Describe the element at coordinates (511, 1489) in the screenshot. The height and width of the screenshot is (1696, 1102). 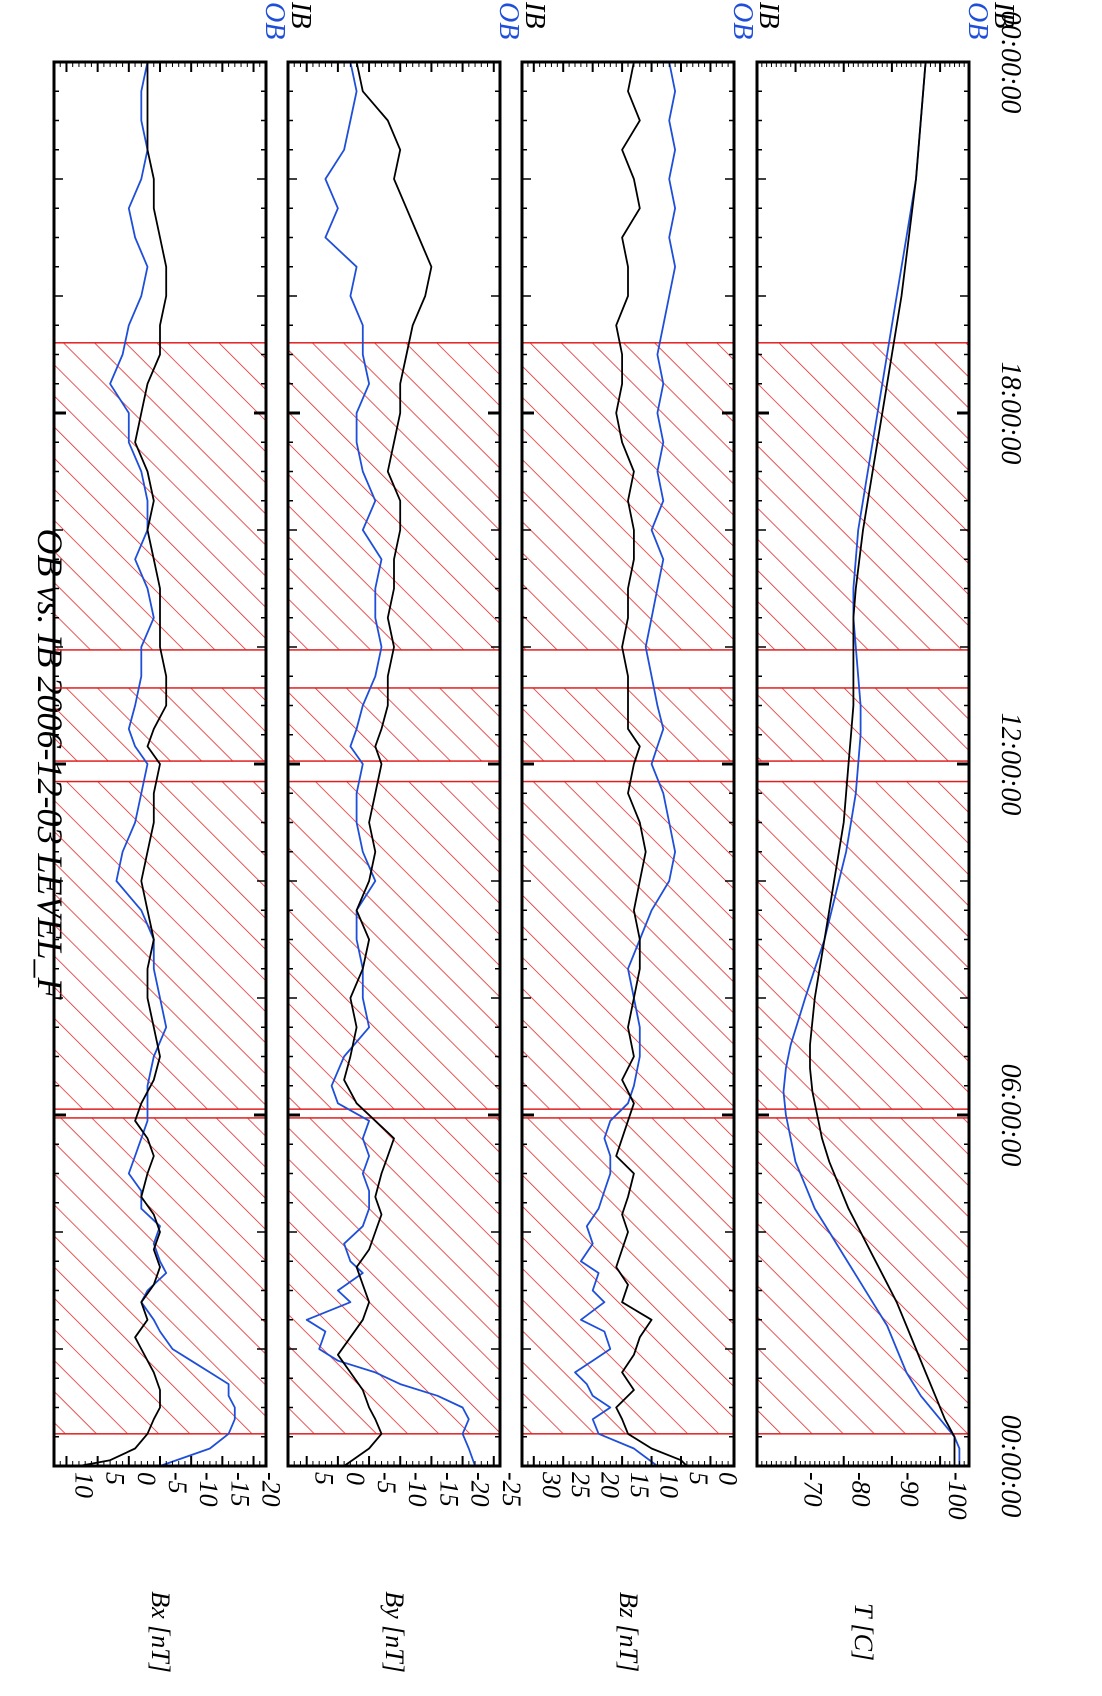
I see `value-tick-label: -25` at that location.